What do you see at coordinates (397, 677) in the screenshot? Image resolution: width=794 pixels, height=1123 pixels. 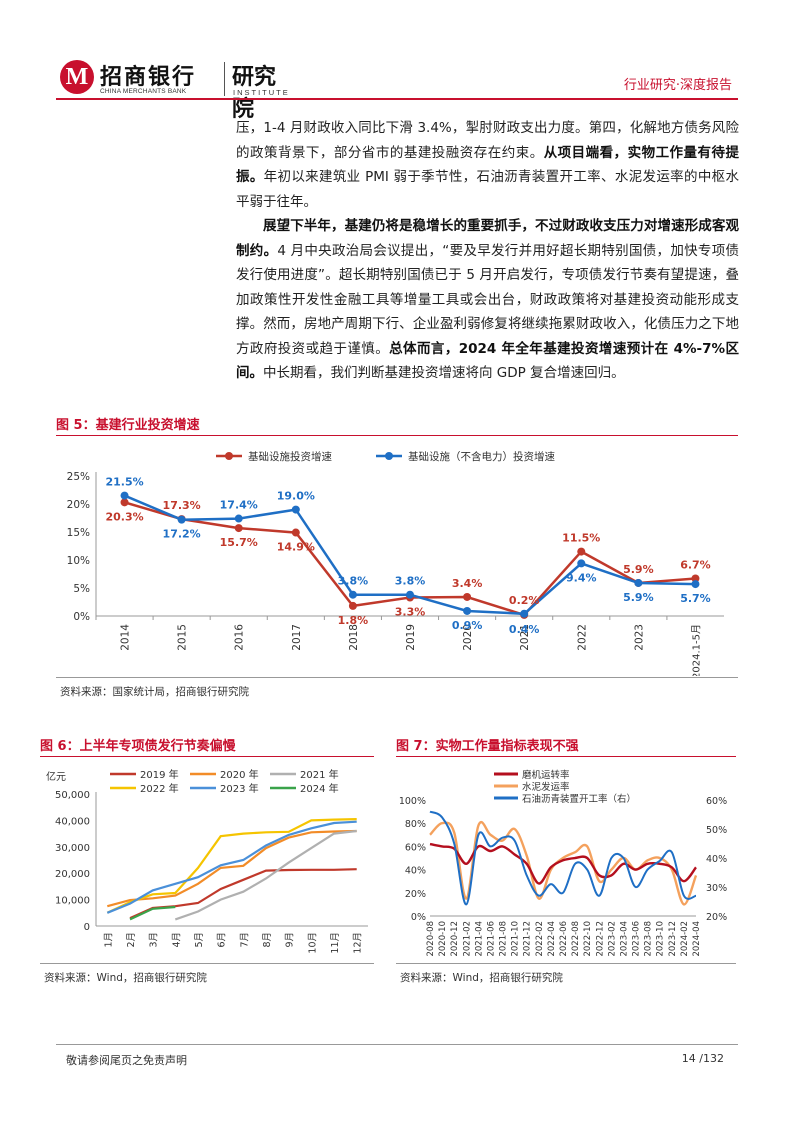 I see `figure-5-bottom-rule` at bounding box center [397, 677].